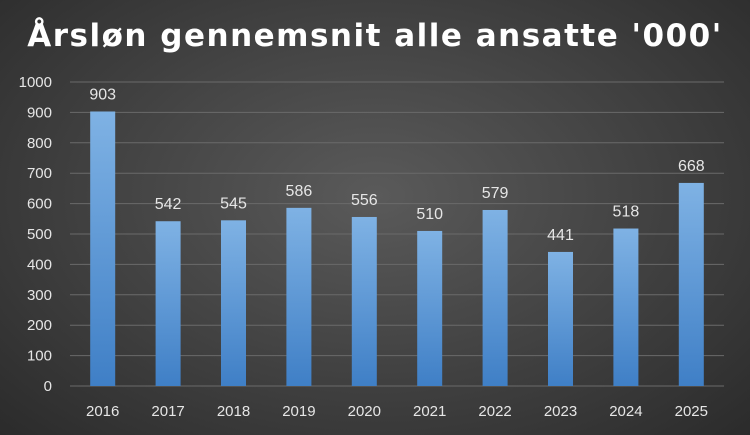  I want to click on x-tick-label: 2018, so click(233, 411).